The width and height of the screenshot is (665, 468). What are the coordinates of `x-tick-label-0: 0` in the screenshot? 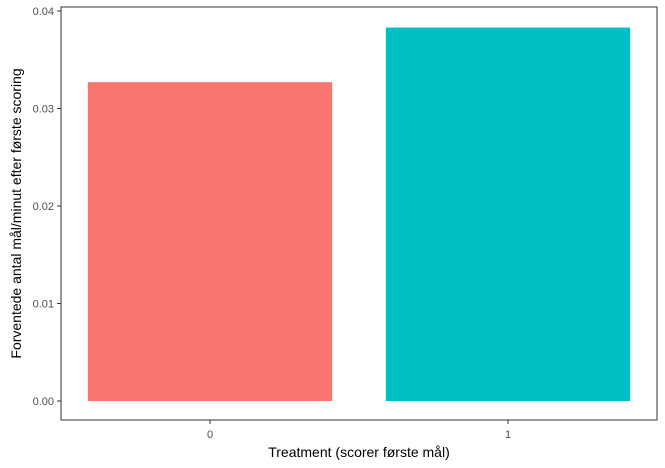 It's located at (210, 435).